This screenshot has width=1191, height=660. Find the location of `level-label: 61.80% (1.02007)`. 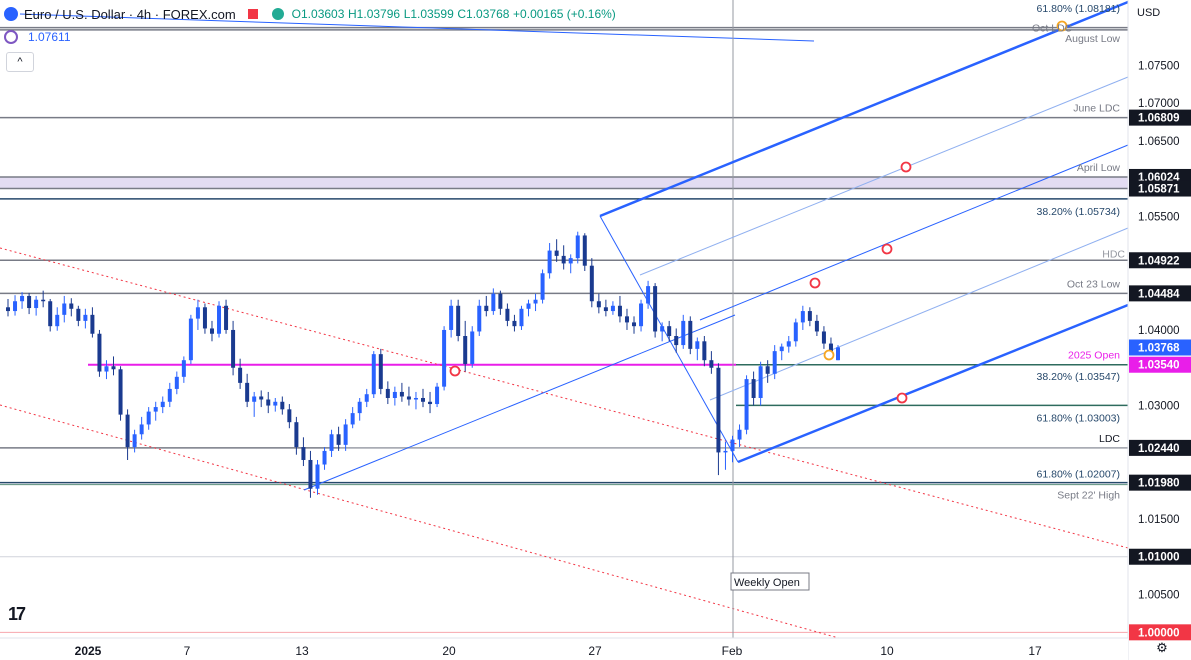

level-label: 61.80% (1.02007) is located at coordinates (1078, 475).